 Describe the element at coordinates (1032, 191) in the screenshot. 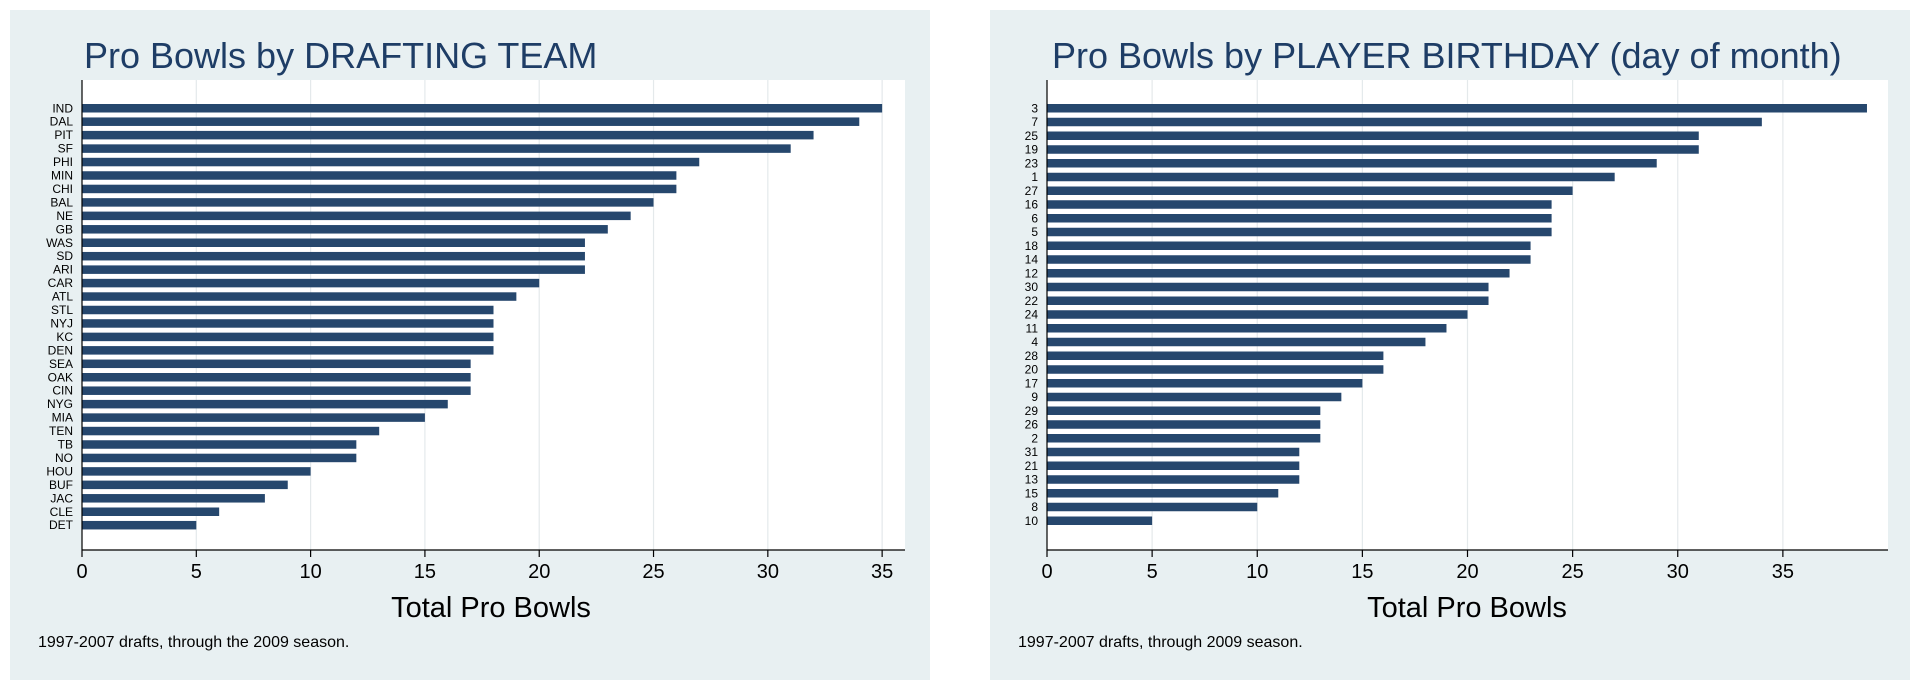

I see `category-label: 27` at that location.